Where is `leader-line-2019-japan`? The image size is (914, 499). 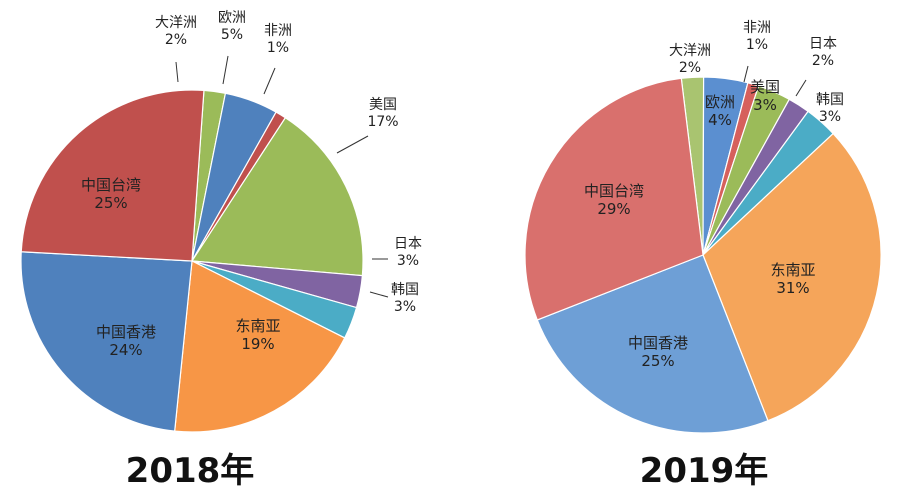 leader-line-2019-japan is located at coordinates (801, 88).